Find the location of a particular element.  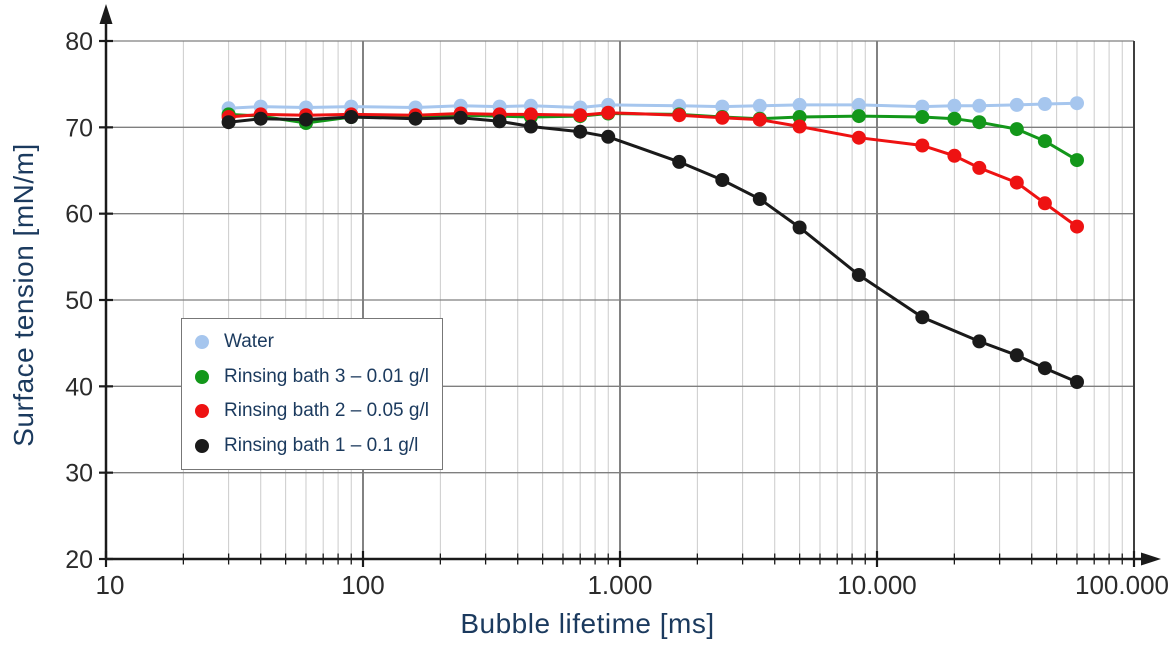

x-tick-label: 10.000 is located at coordinates (877, 585).